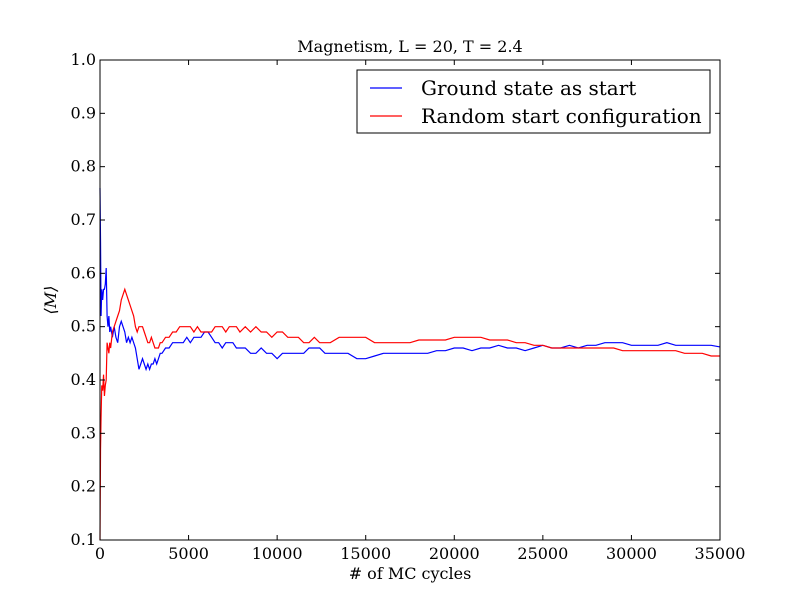 The height and width of the screenshot is (600, 800). I want to click on chart-title: Magnetism, L = 20, T = 2.4, so click(409, 46).